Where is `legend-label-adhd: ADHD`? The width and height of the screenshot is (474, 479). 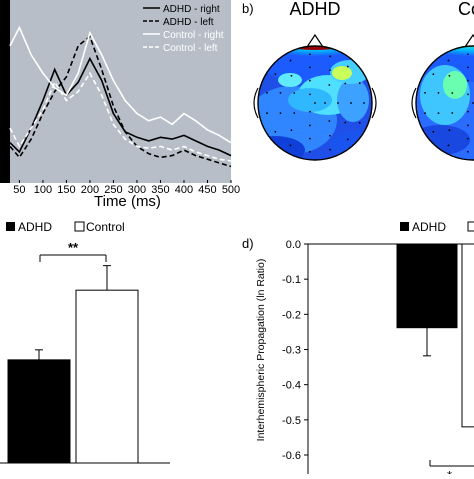
legend-label-adhd: ADHD is located at coordinates (35, 227).